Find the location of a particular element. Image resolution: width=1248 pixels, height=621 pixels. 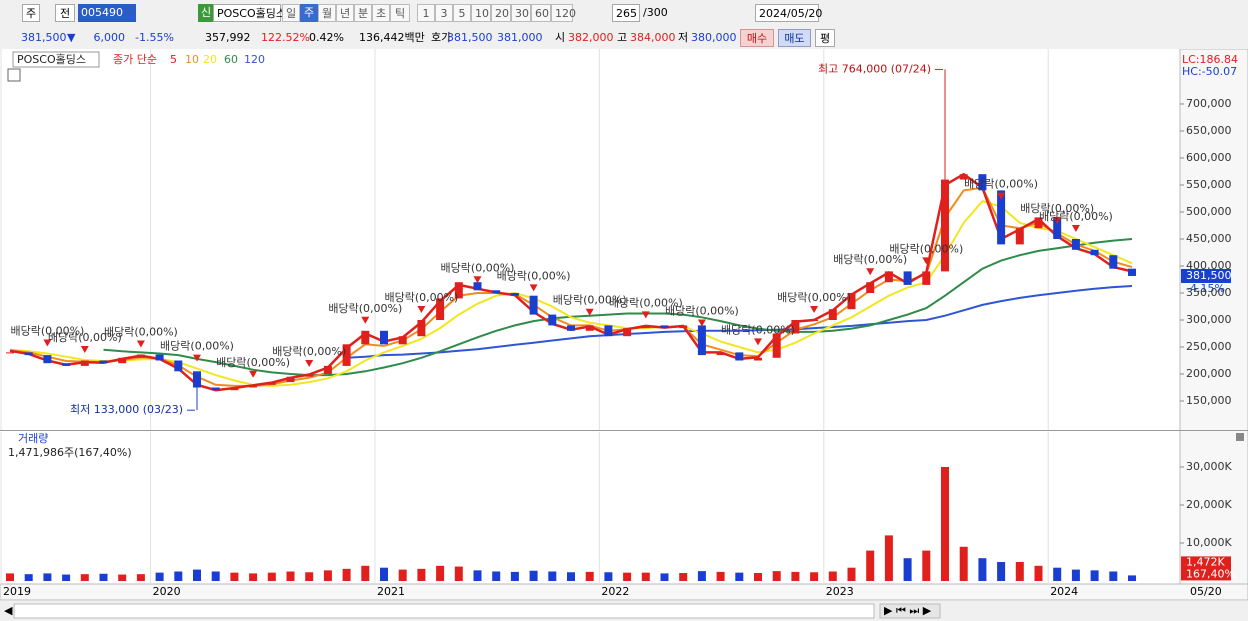

toolbar-item: 매수 is located at coordinates (757, 38).